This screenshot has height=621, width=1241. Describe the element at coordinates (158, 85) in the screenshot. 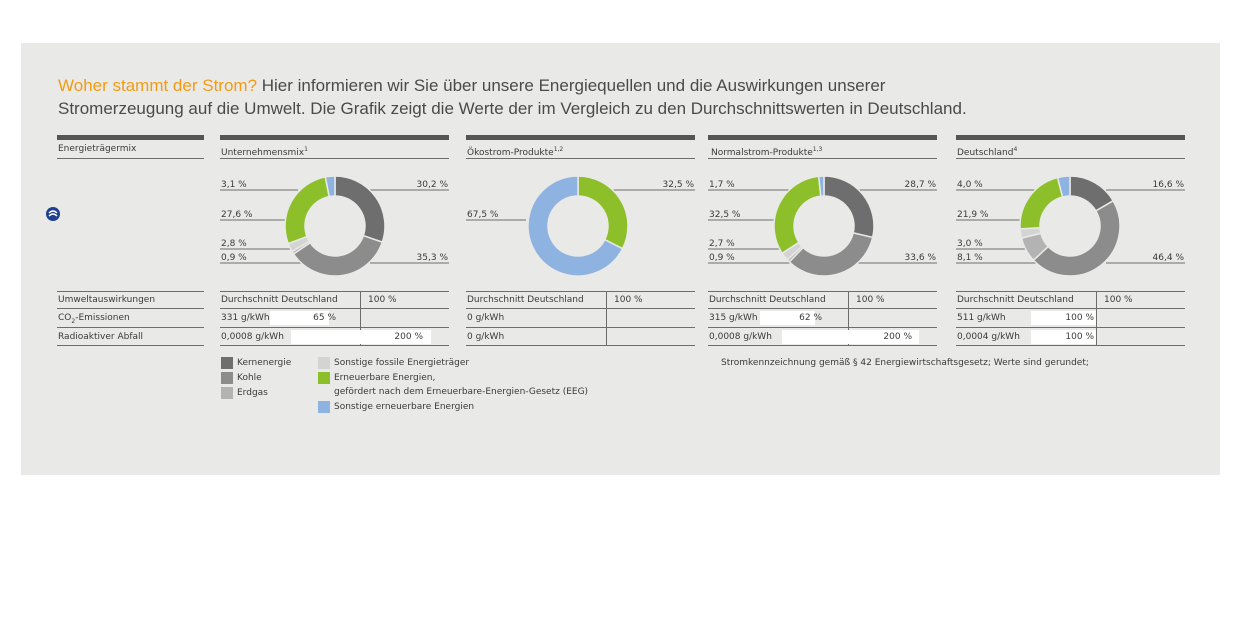

I see `headline-highlight: Woher stammt der Strom?` at that location.